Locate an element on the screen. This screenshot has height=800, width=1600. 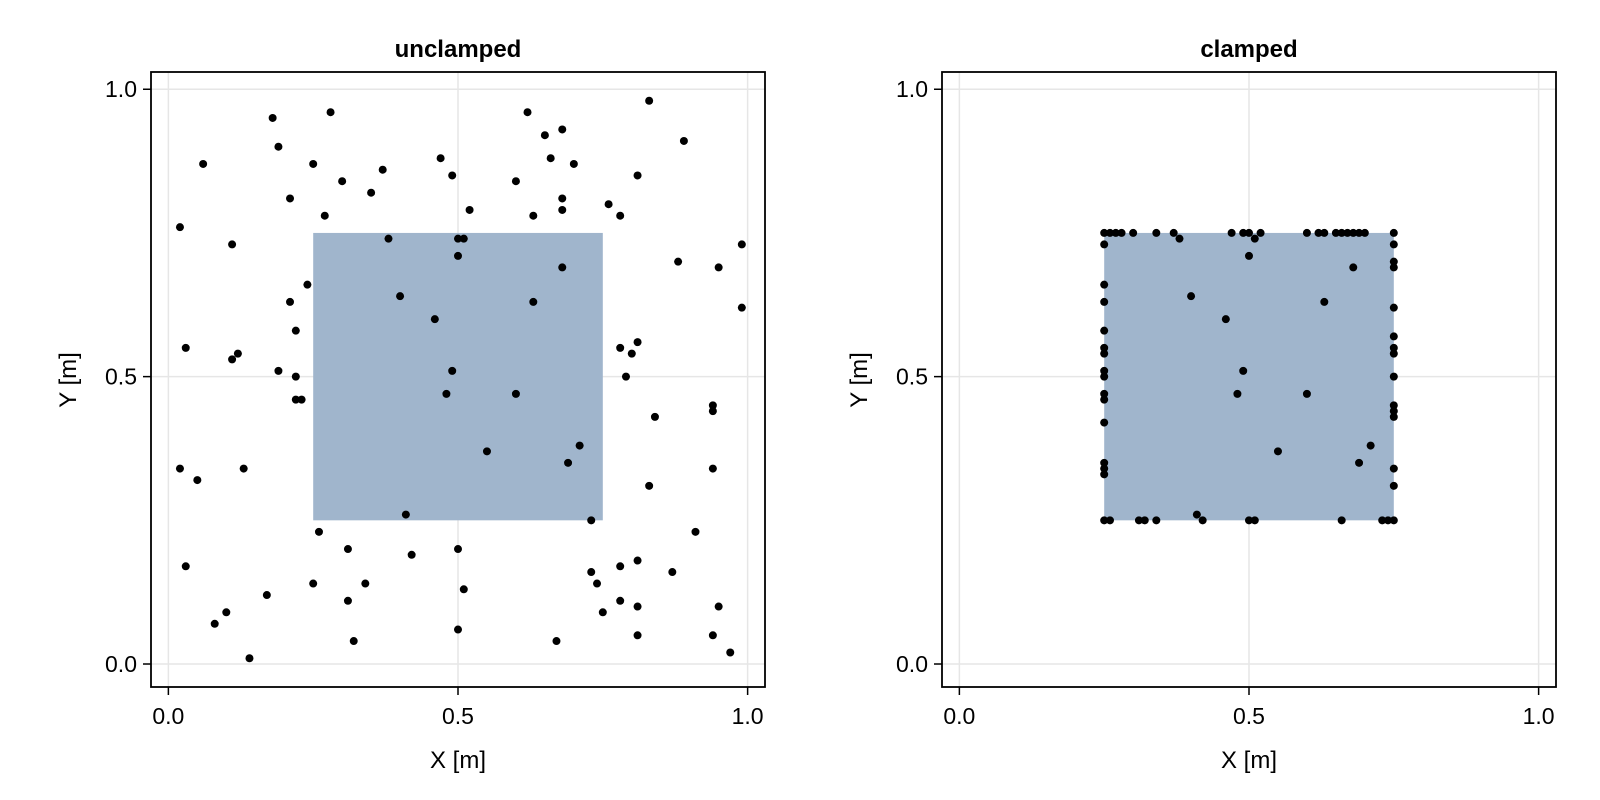
region-rect is located at coordinates (458, 376).